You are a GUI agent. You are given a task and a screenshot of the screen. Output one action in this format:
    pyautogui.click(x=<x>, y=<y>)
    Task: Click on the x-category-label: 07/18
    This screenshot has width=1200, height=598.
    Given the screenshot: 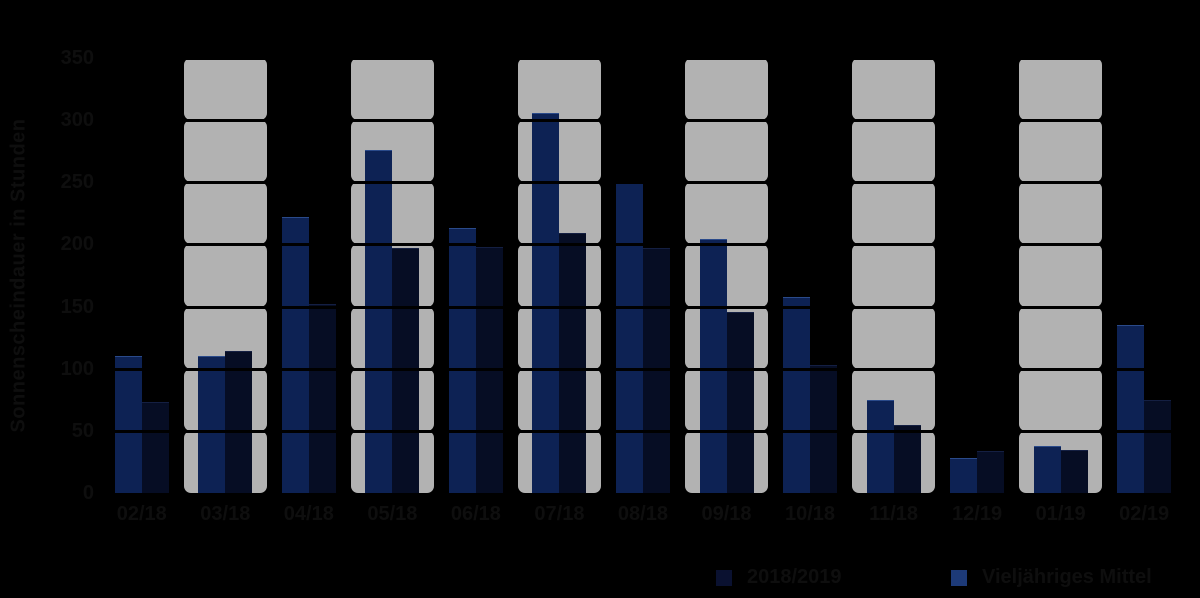 What is the action you would take?
    pyautogui.click(x=559, y=514)
    